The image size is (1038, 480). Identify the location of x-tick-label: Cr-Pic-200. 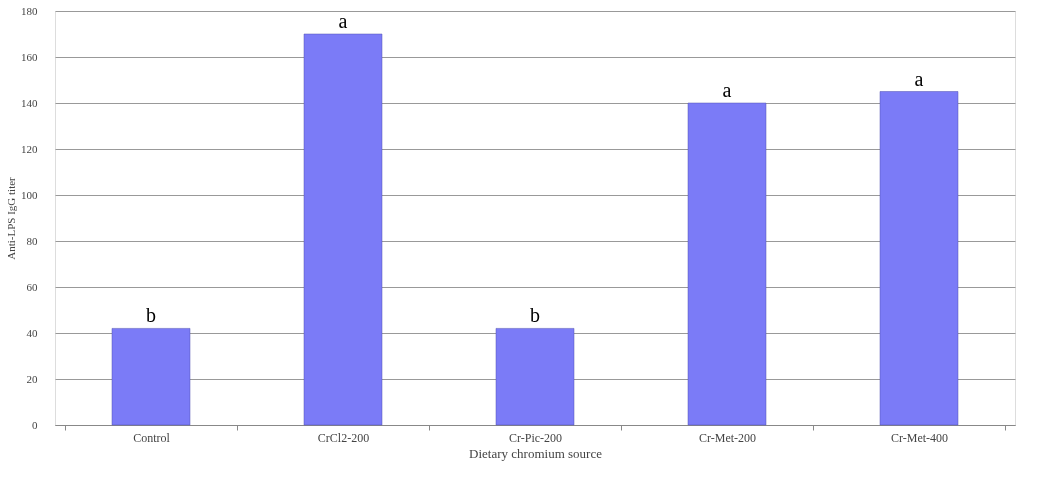
(535, 437).